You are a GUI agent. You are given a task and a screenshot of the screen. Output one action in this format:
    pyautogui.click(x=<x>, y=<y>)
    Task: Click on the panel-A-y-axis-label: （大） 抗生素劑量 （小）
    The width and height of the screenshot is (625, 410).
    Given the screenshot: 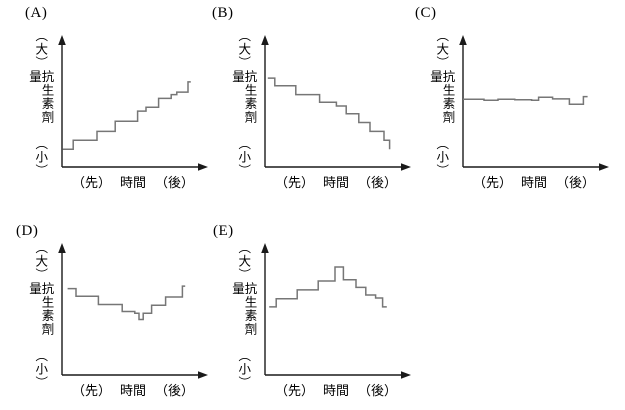 What is the action you would take?
    pyautogui.click(x=40, y=103)
    